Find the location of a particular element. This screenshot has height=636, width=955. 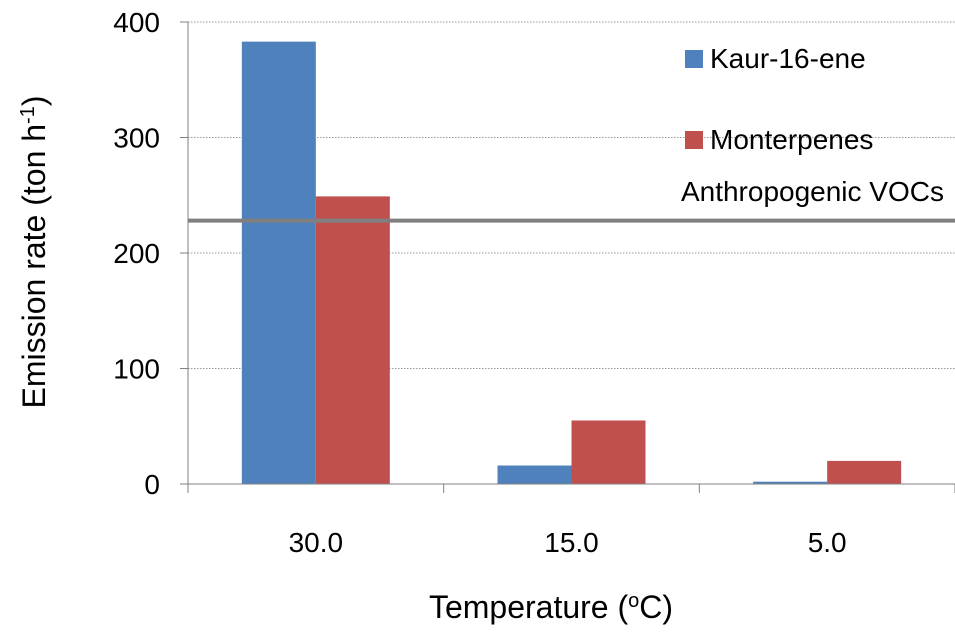

legend: Kaur-16-ene Monterpenes is located at coordinates (779, 99).